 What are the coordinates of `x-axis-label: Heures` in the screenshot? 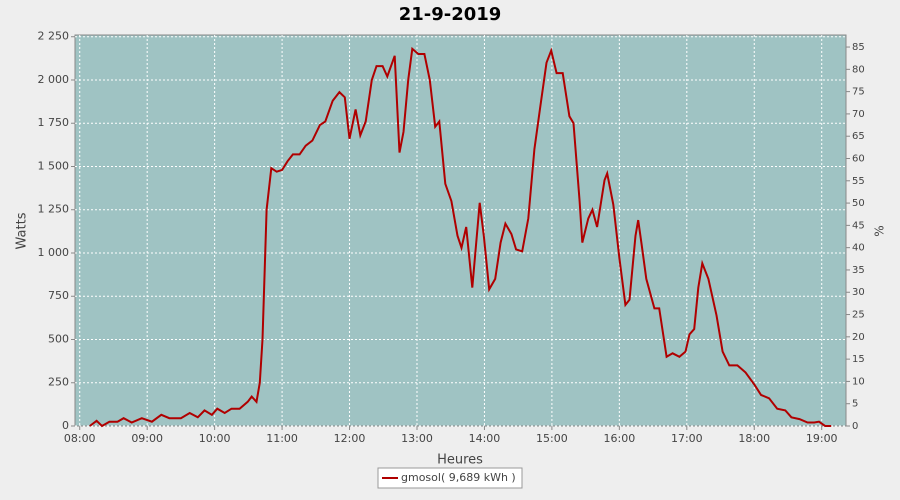 It's located at (460, 460).